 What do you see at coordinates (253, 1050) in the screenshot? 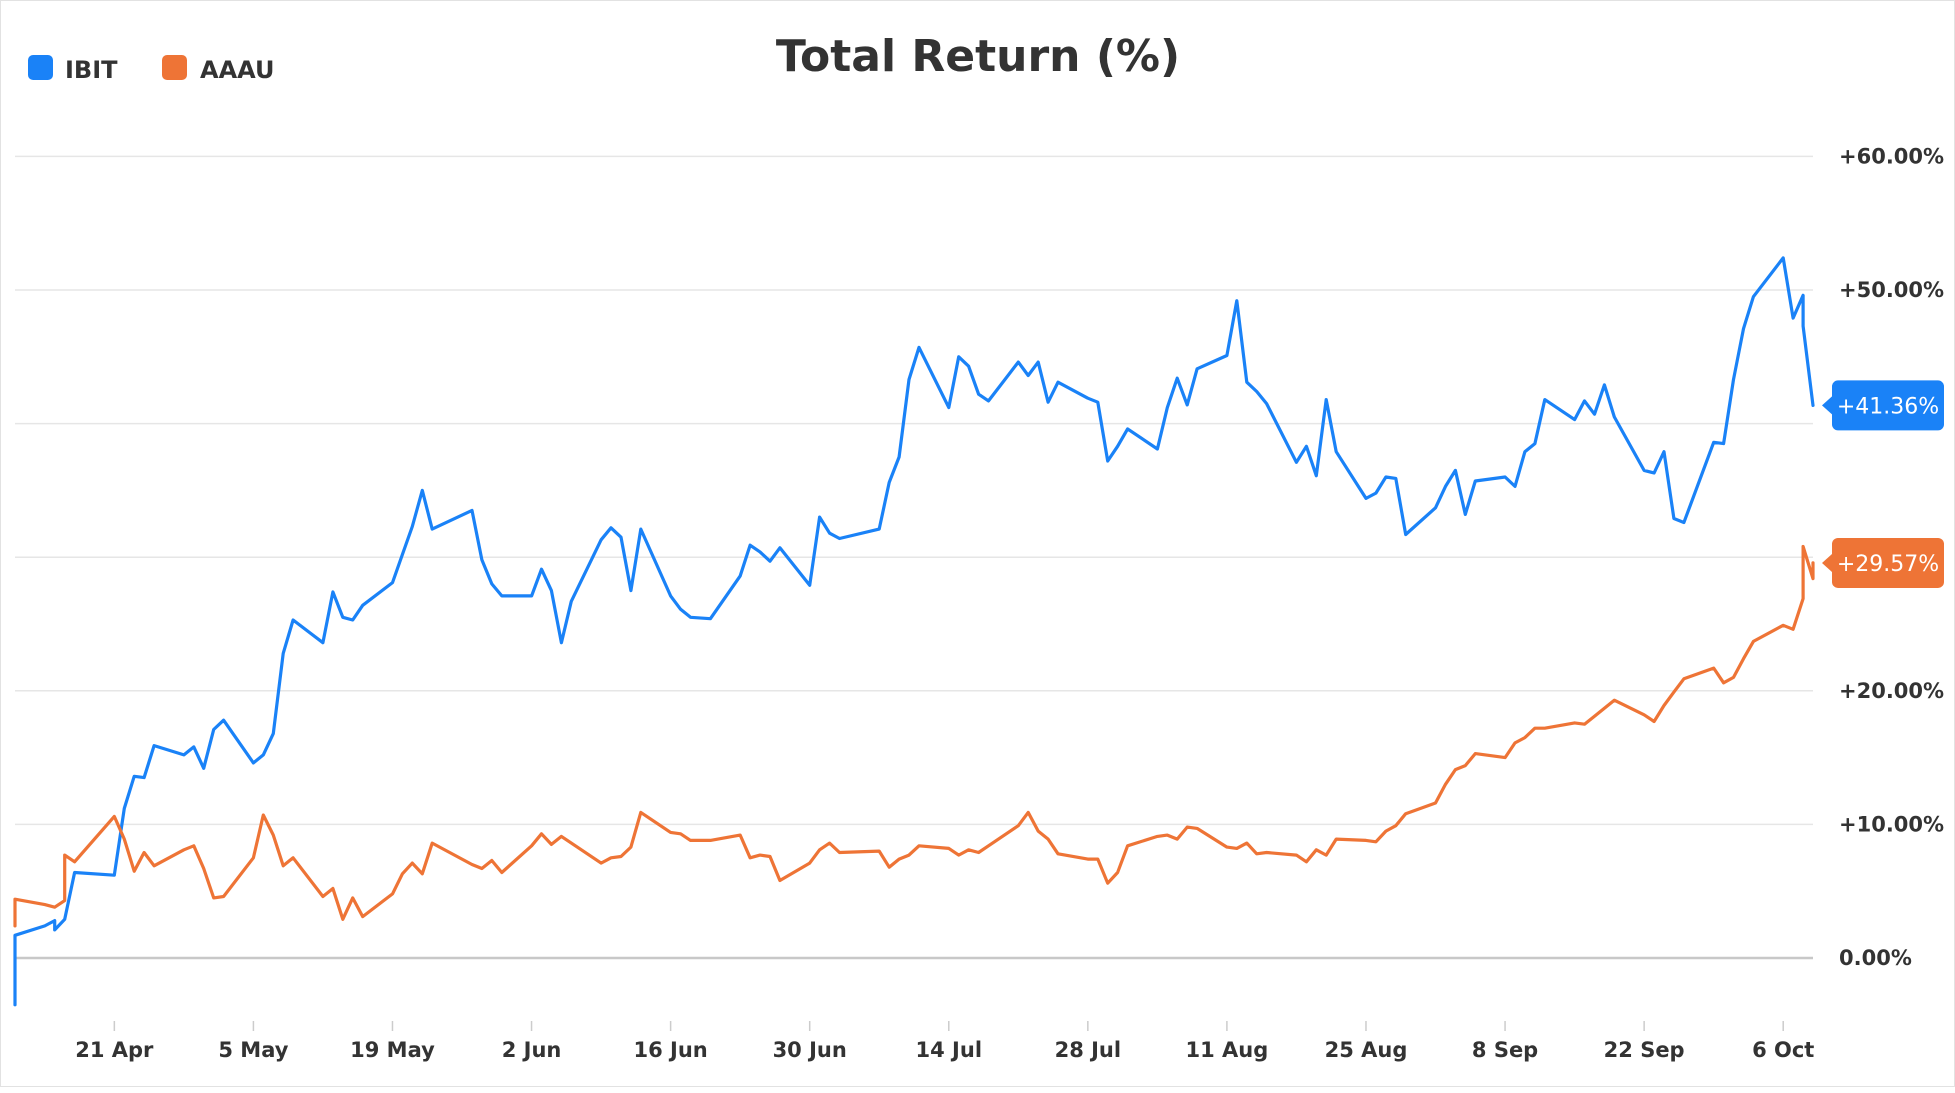
I see `x-tick-label: 5 May` at bounding box center [253, 1050].